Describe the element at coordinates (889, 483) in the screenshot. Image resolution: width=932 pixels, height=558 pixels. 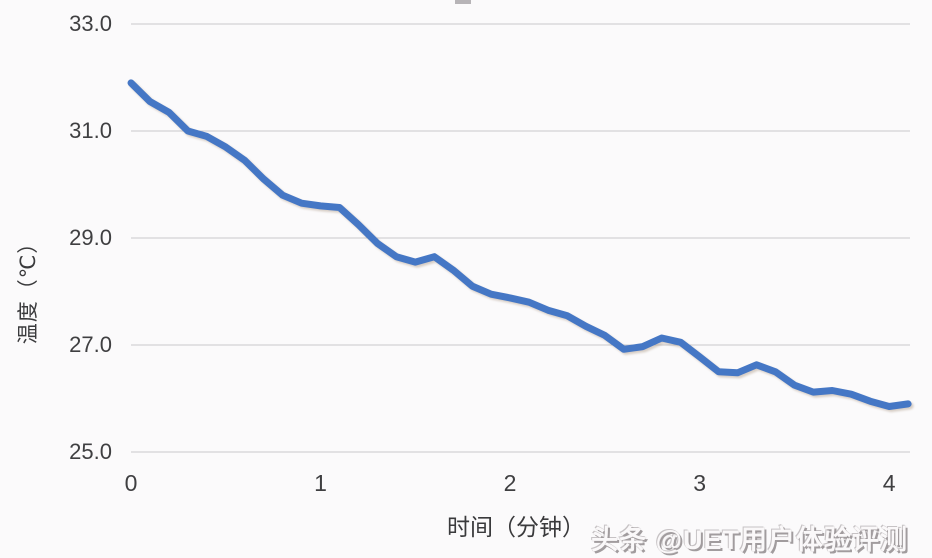
I see `x-tick-label: 4` at that location.